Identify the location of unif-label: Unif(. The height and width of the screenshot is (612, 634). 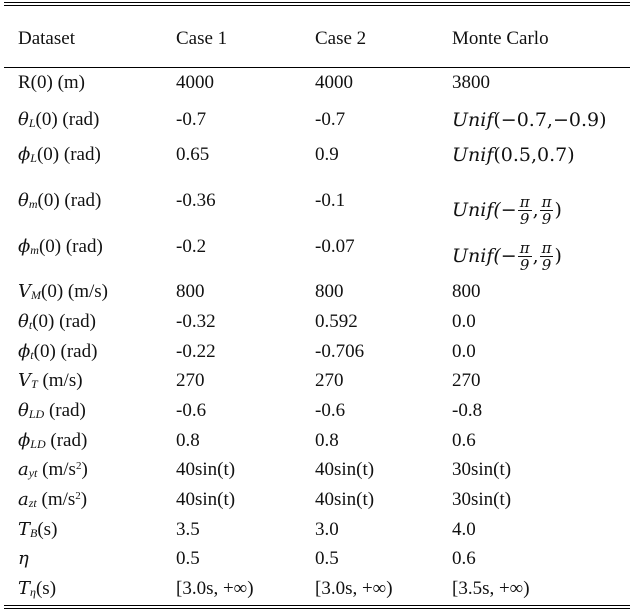
(476, 255).